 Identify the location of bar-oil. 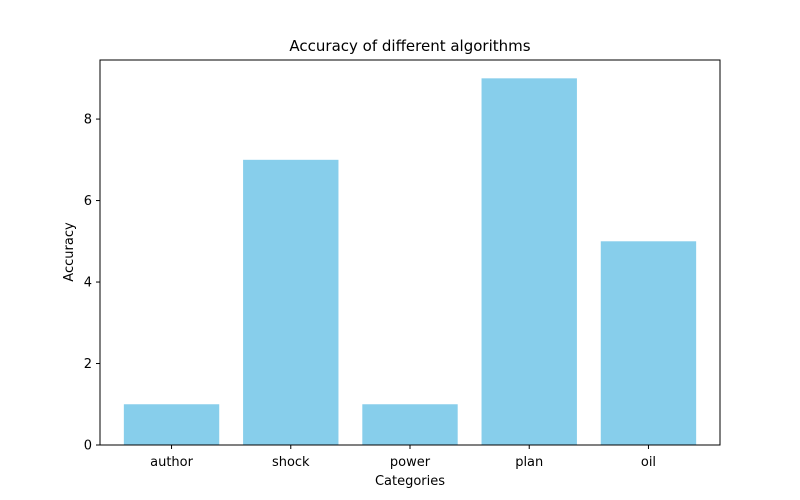
(648, 343).